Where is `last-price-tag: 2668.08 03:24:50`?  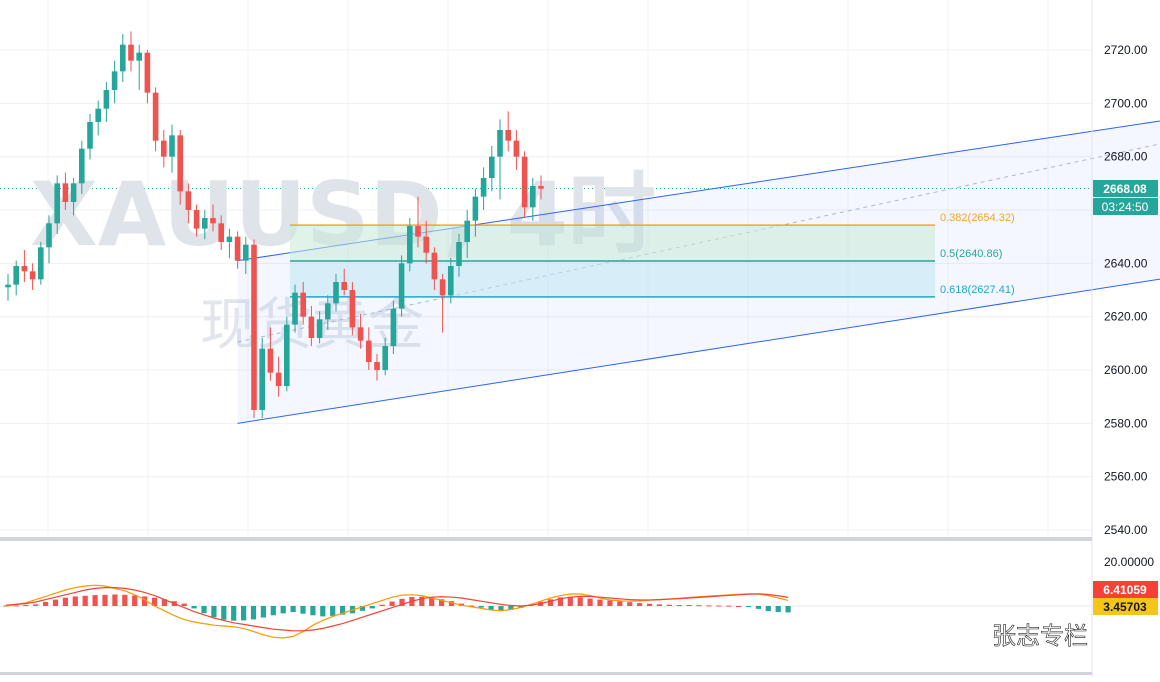 last-price-tag: 2668.08 03:24:50 is located at coordinates (1125, 197).